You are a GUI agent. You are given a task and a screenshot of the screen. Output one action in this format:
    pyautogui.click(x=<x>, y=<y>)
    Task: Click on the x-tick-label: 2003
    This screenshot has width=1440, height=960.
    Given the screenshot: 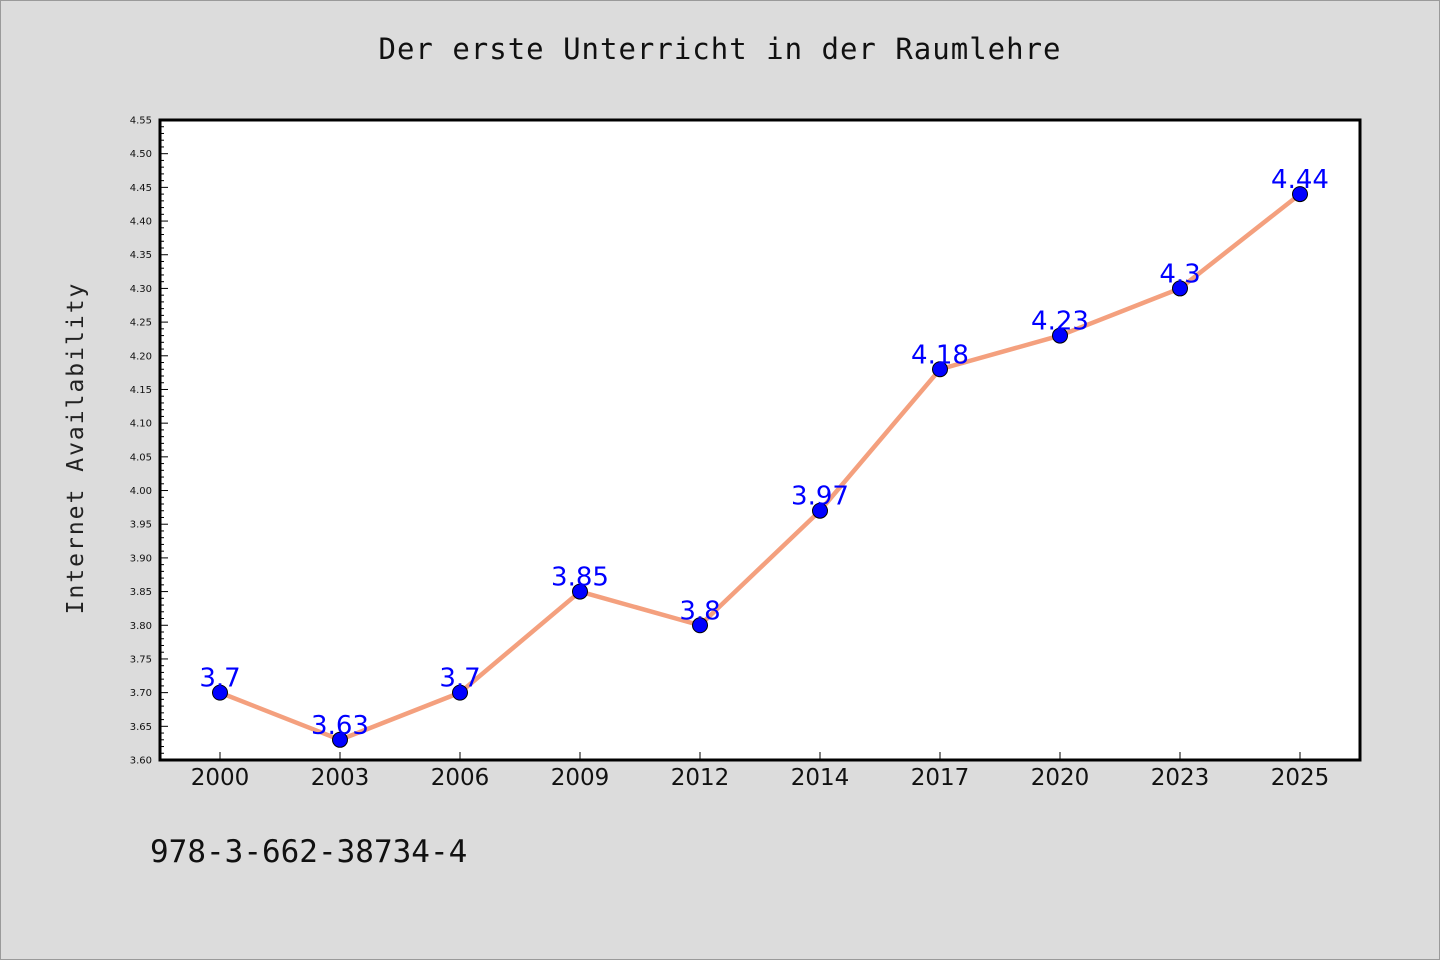 What is the action you would take?
    pyautogui.click(x=340, y=778)
    